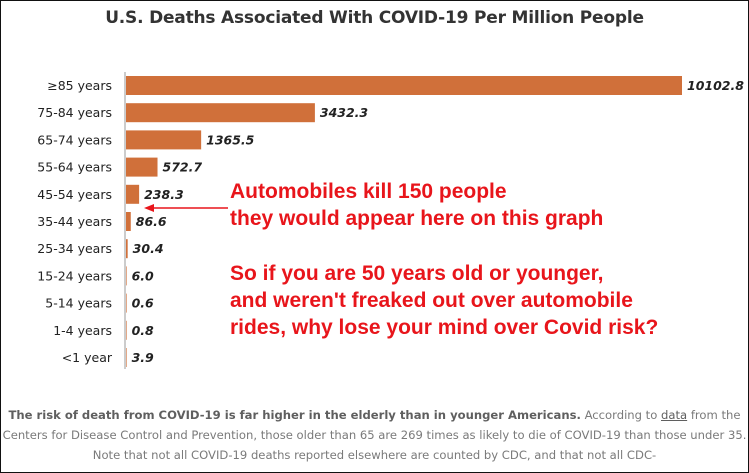  I want to click on category-label: 75-84 years, so click(74, 112).